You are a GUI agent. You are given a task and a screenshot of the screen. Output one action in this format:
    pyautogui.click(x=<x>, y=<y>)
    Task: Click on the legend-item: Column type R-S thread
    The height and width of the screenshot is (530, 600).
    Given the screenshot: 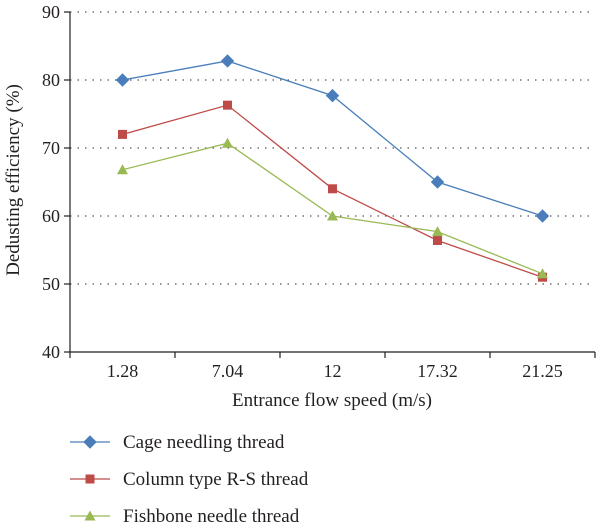 What is the action you would take?
    pyautogui.click(x=189, y=479)
    